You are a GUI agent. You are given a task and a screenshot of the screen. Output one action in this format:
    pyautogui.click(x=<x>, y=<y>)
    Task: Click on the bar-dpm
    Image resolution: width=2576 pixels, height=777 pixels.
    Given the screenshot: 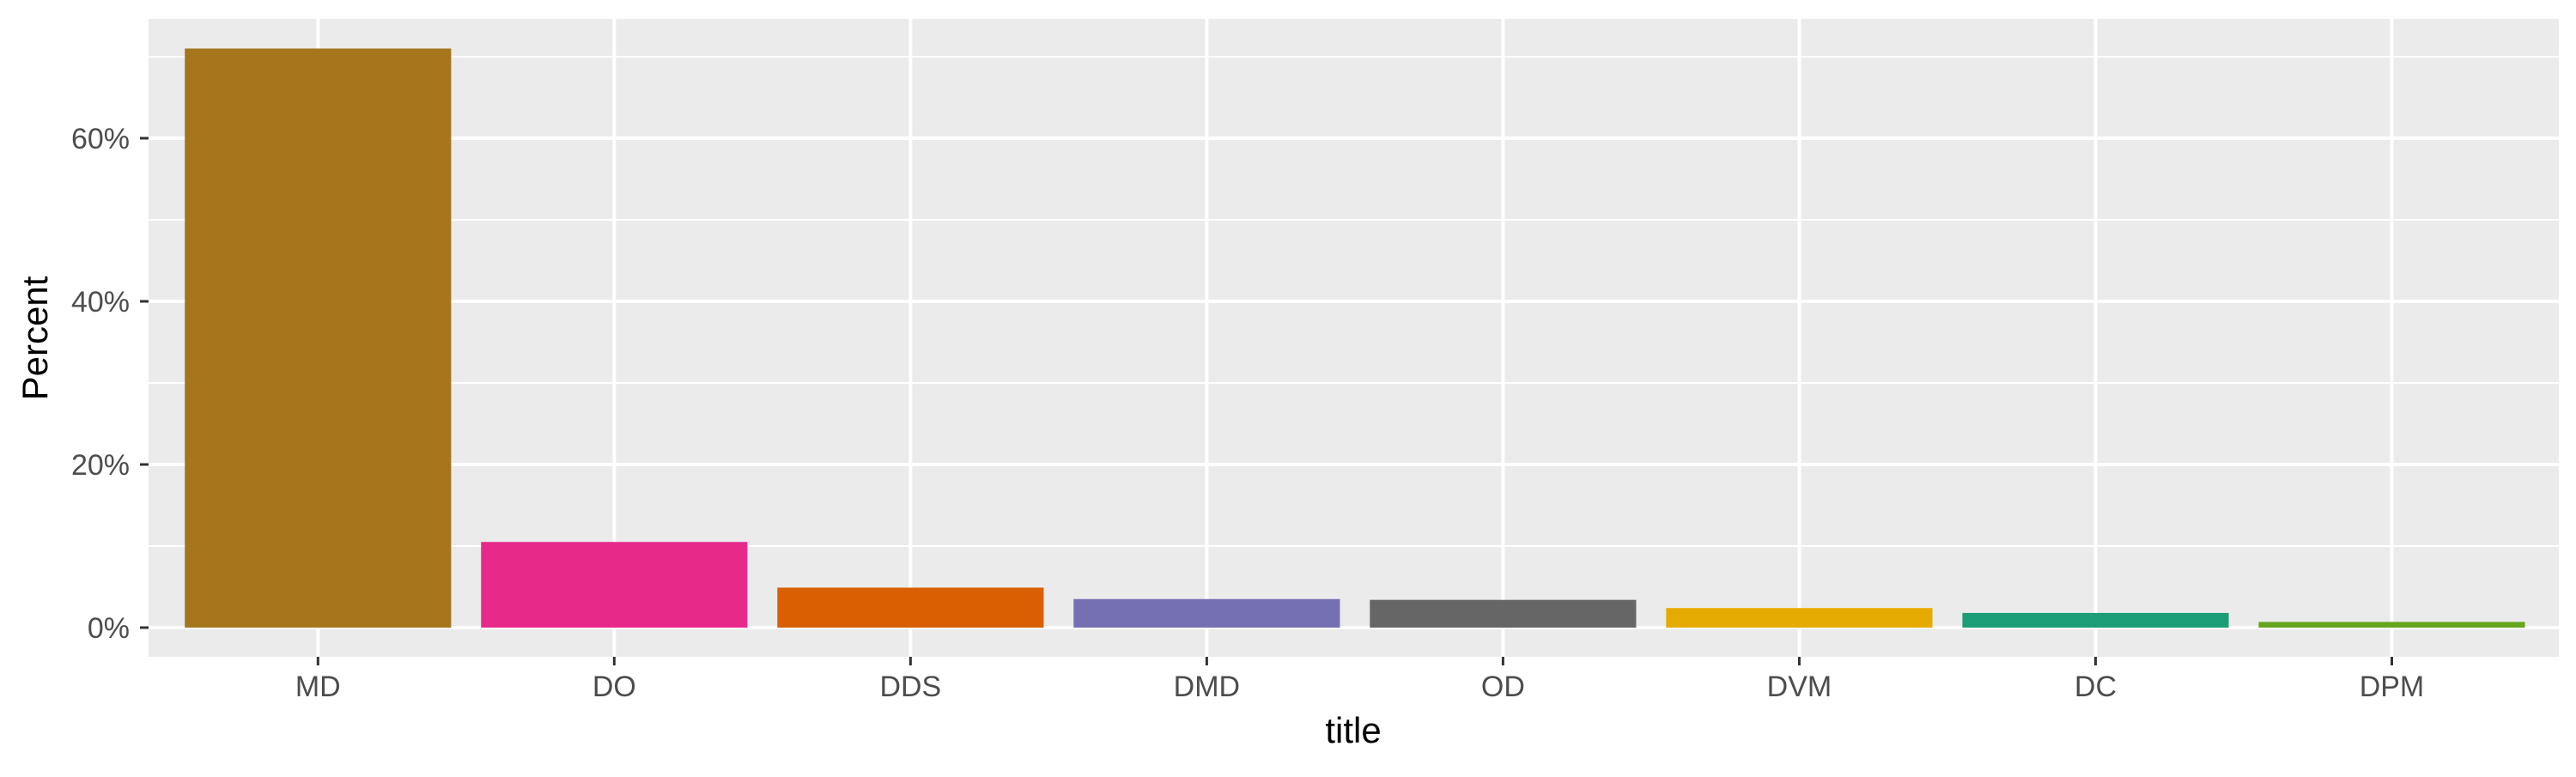 What is the action you would take?
    pyautogui.click(x=2391, y=625)
    